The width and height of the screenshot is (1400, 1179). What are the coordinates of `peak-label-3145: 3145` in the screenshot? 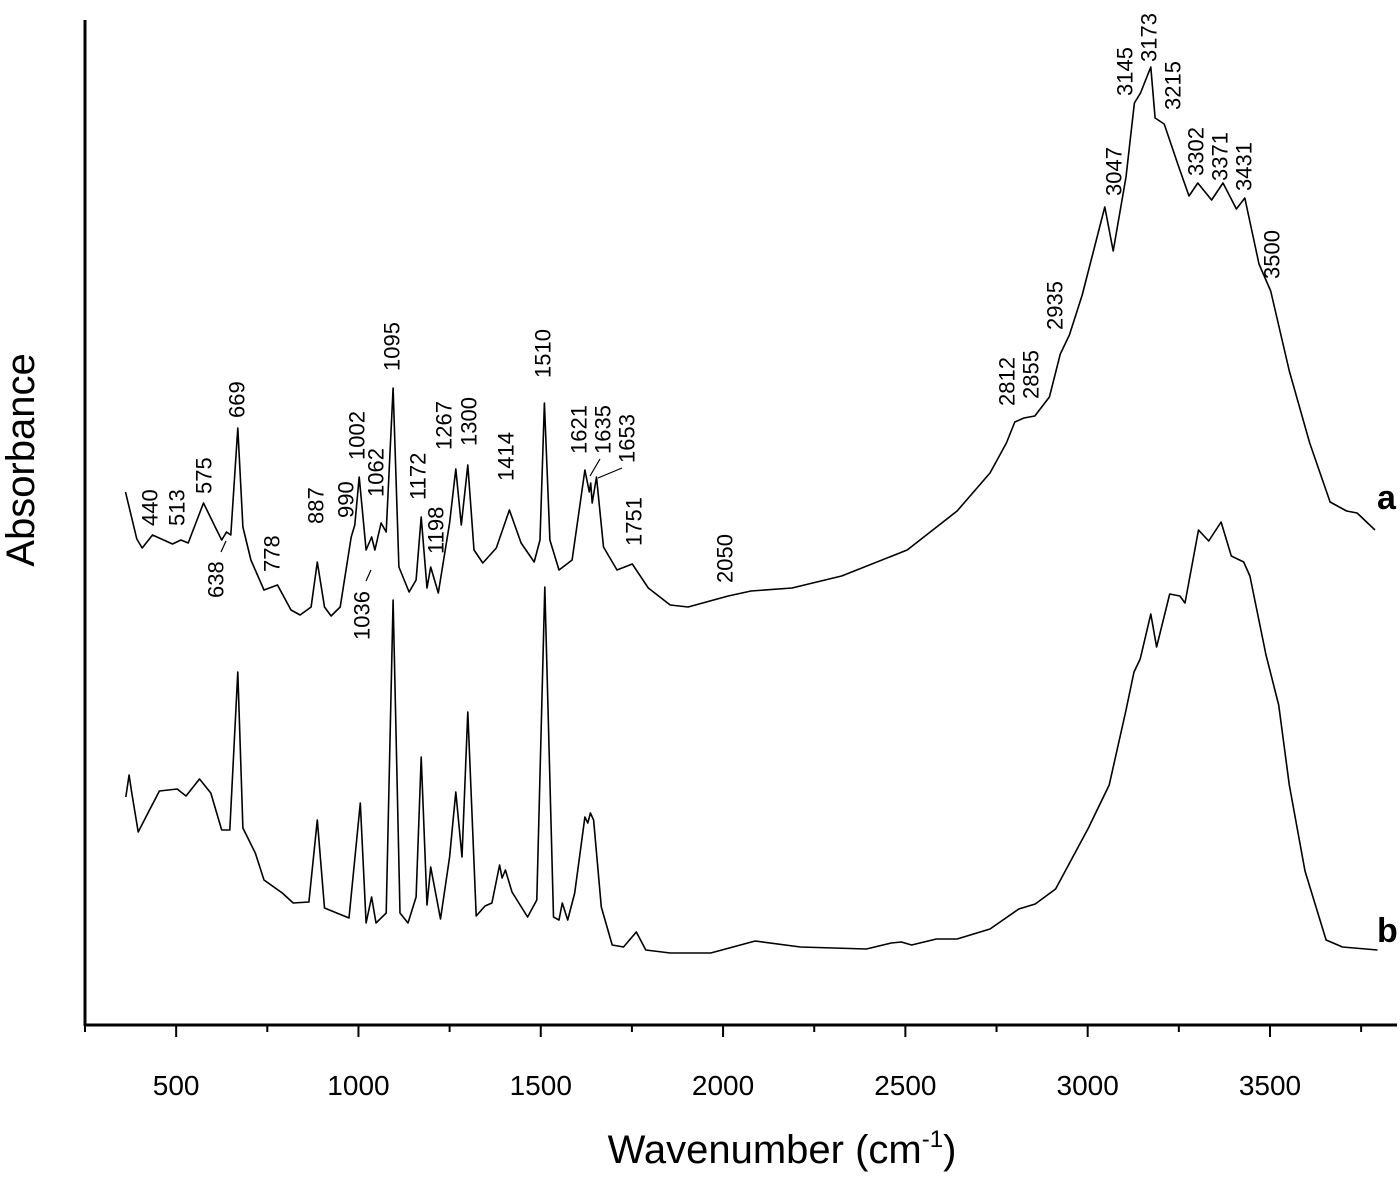 It's located at (1125, 71).